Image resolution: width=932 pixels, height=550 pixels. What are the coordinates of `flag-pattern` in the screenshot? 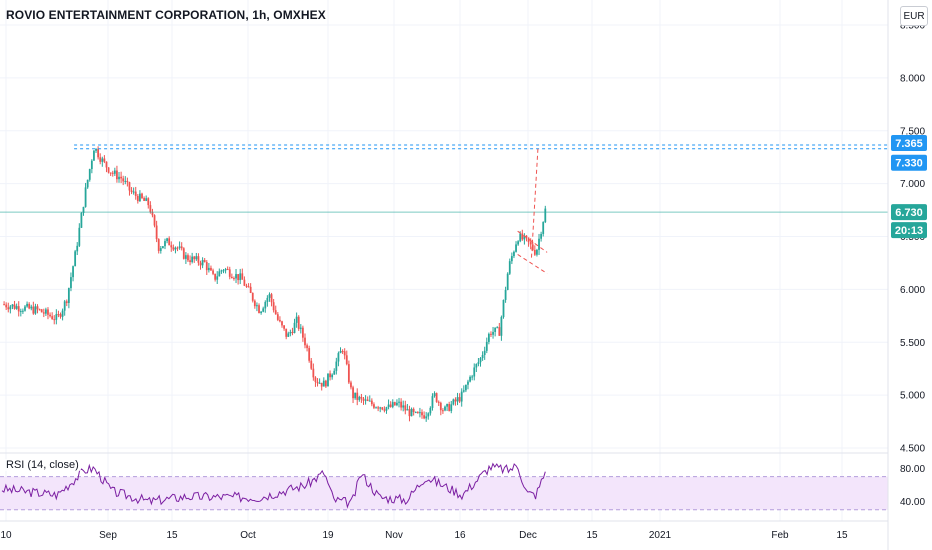 It's located at (532, 211).